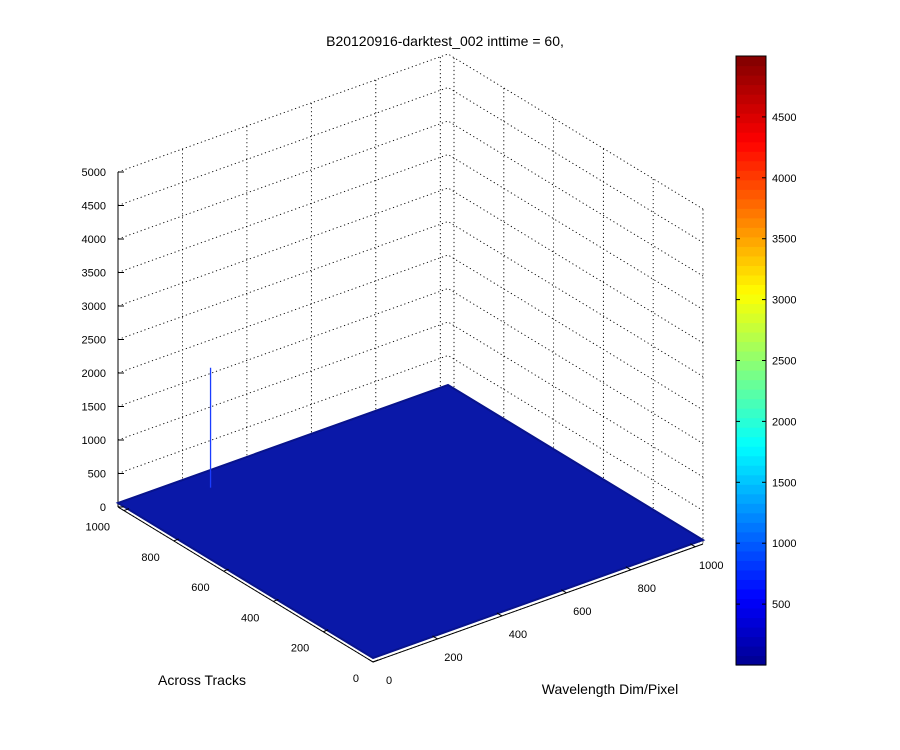 This screenshot has height=750, width=900. Describe the element at coordinates (94, 274) in the screenshot. I see `z-tick-label: 3500` at that location.